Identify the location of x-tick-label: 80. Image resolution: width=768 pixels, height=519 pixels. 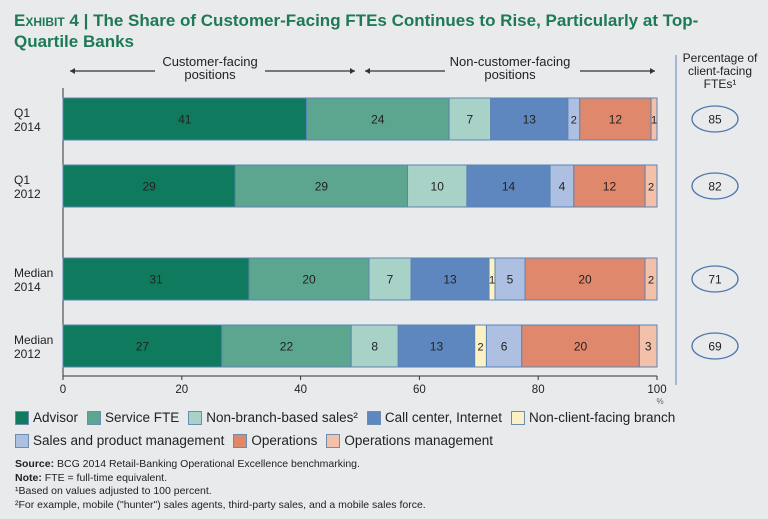
(538, 390).